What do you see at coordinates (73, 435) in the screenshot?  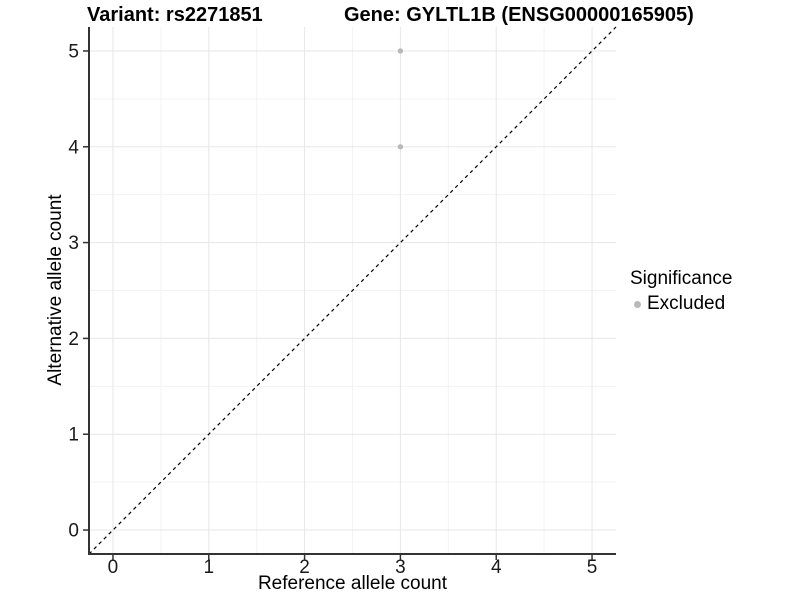 I see `y-tick-label: 1` at bounding box center [73, 435].